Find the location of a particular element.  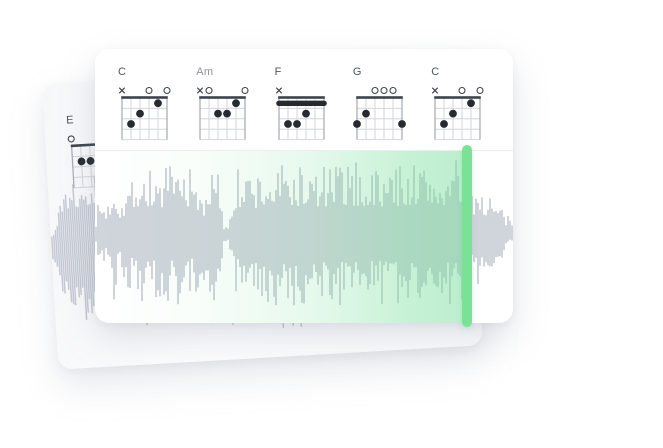

chord-row: C Am F G C is located at coordinates (304, 100).